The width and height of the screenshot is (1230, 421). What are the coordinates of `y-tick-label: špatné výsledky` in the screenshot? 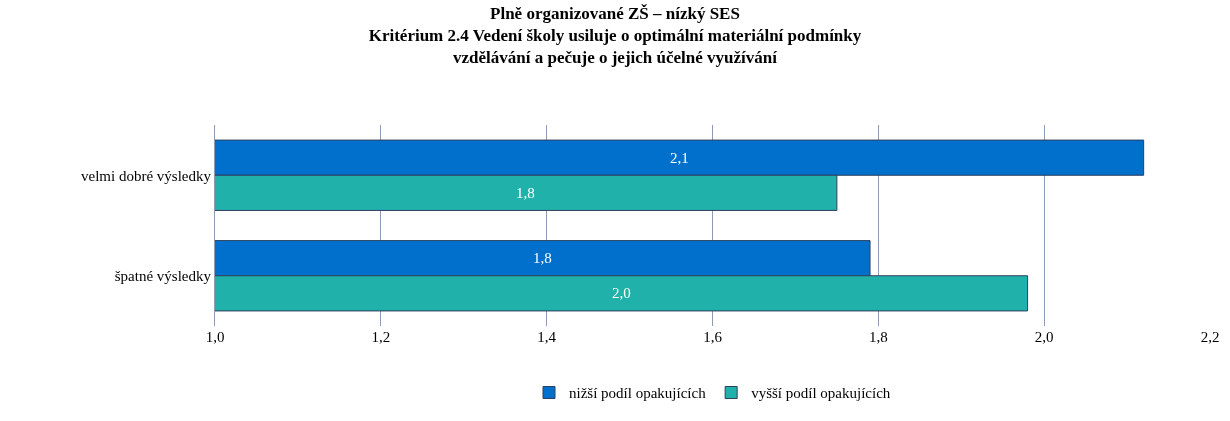 It's located at (163, 276).